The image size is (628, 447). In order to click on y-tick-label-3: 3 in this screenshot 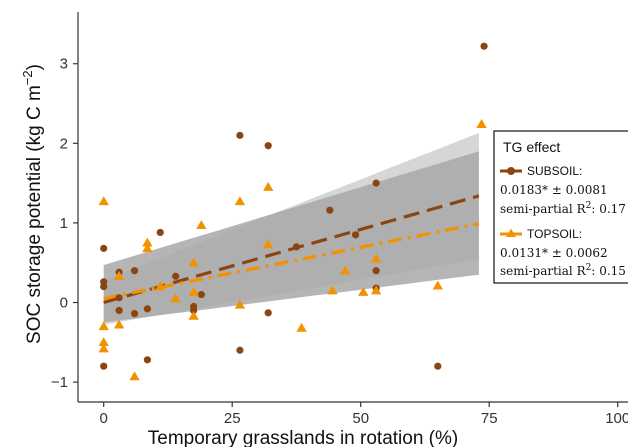, I will do `click(64, 64)`.